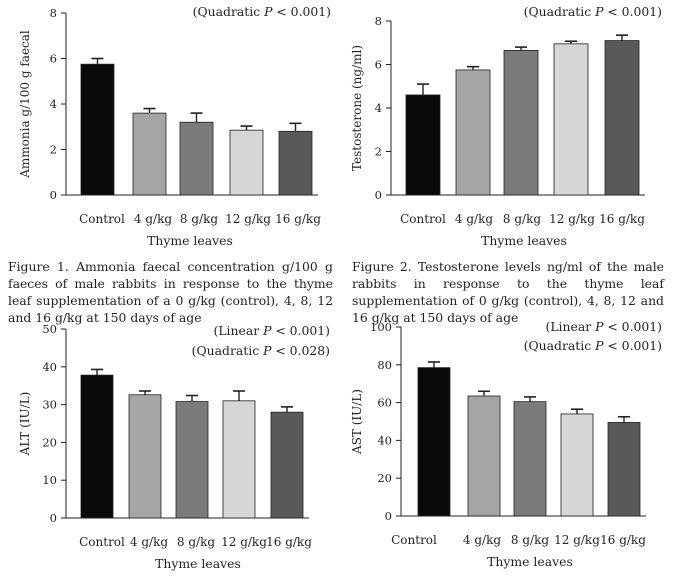  What do you see at coordinates (384, 403) in the screenshot?
I see `y-tick-label: 60` at bounding box center [384, 403].